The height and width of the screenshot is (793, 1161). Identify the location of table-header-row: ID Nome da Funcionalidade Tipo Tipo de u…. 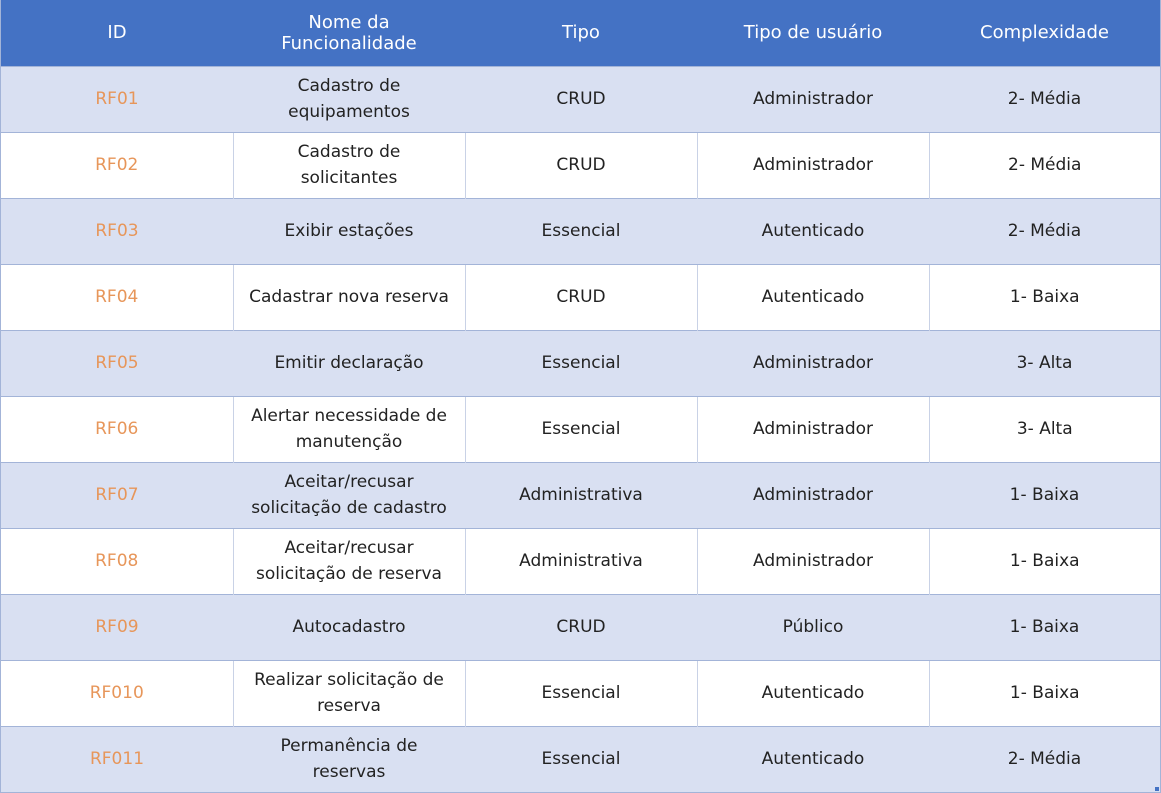
(580, 33).